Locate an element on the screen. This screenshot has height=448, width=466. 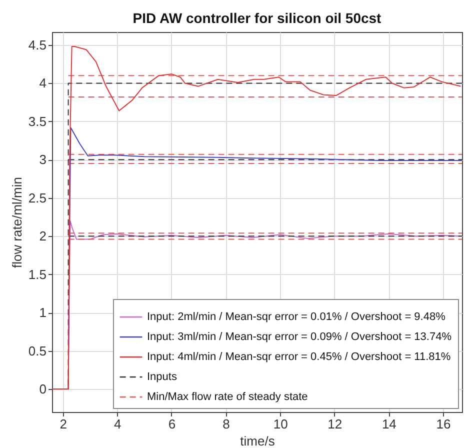
y-tick-label: 3.5 is located at coordinates (37, 121).